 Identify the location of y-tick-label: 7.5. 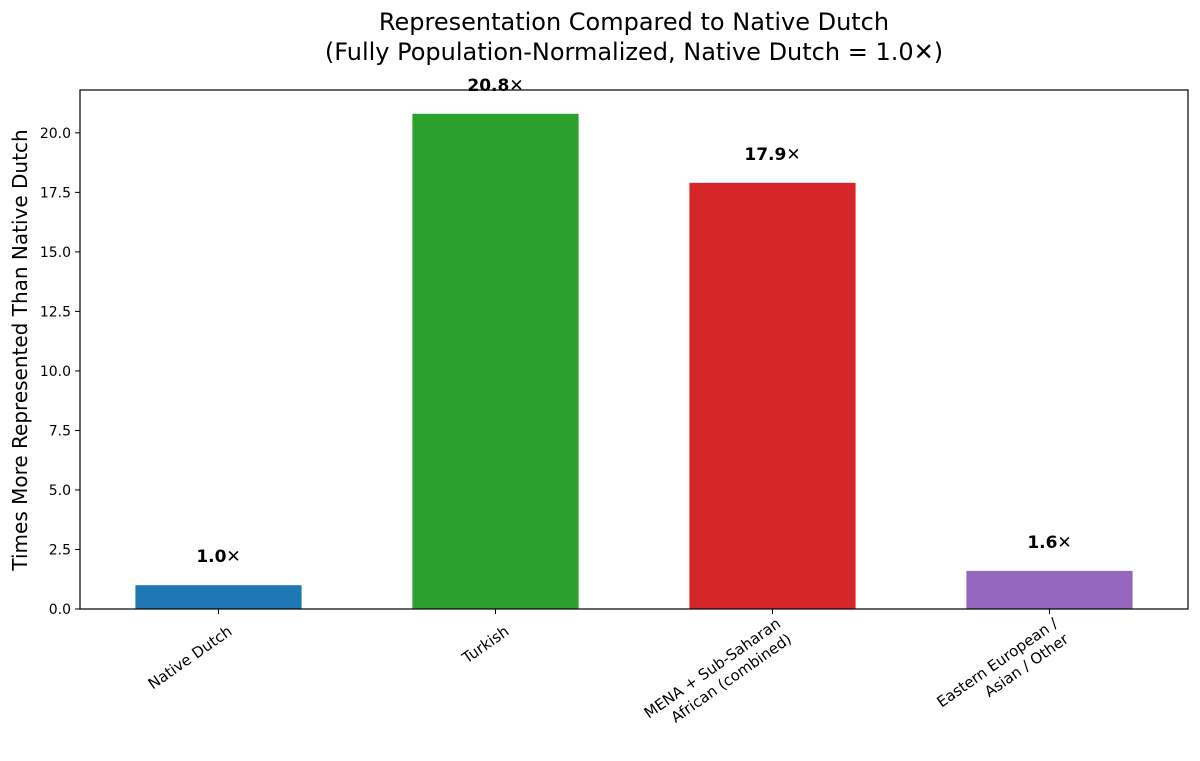
(60, 431).